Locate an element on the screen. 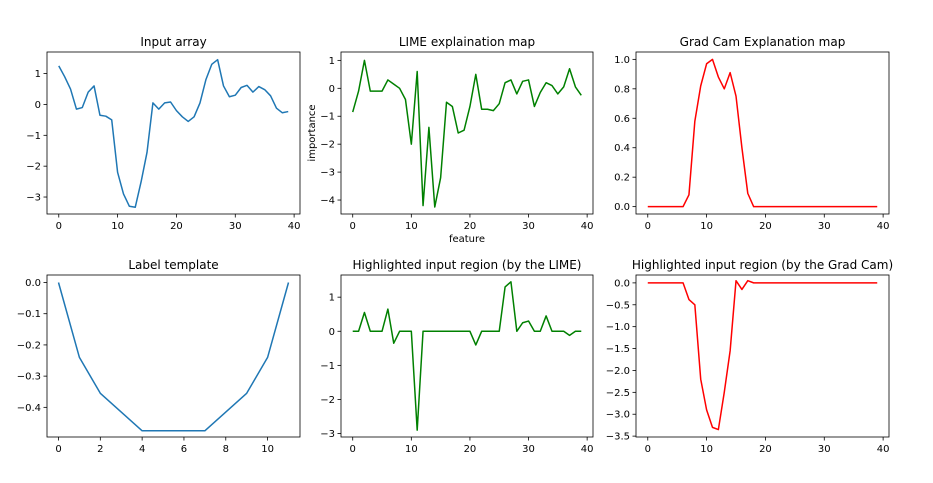 The width and height of the screenshot is (933, 483). x-tick-label: 10 is located at coordinates (706, 449).